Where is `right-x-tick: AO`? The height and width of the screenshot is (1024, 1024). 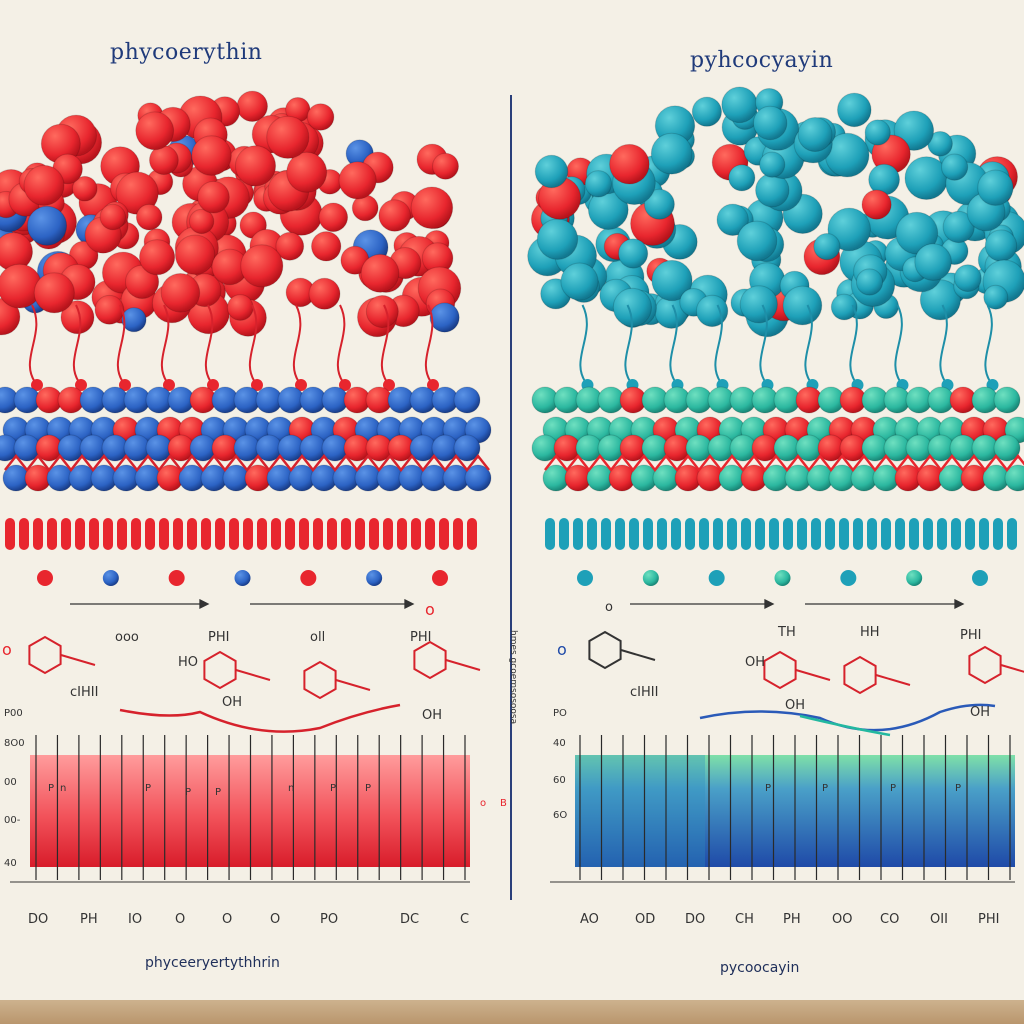
right-x-tick: AO is located at coordinates (589, 919).